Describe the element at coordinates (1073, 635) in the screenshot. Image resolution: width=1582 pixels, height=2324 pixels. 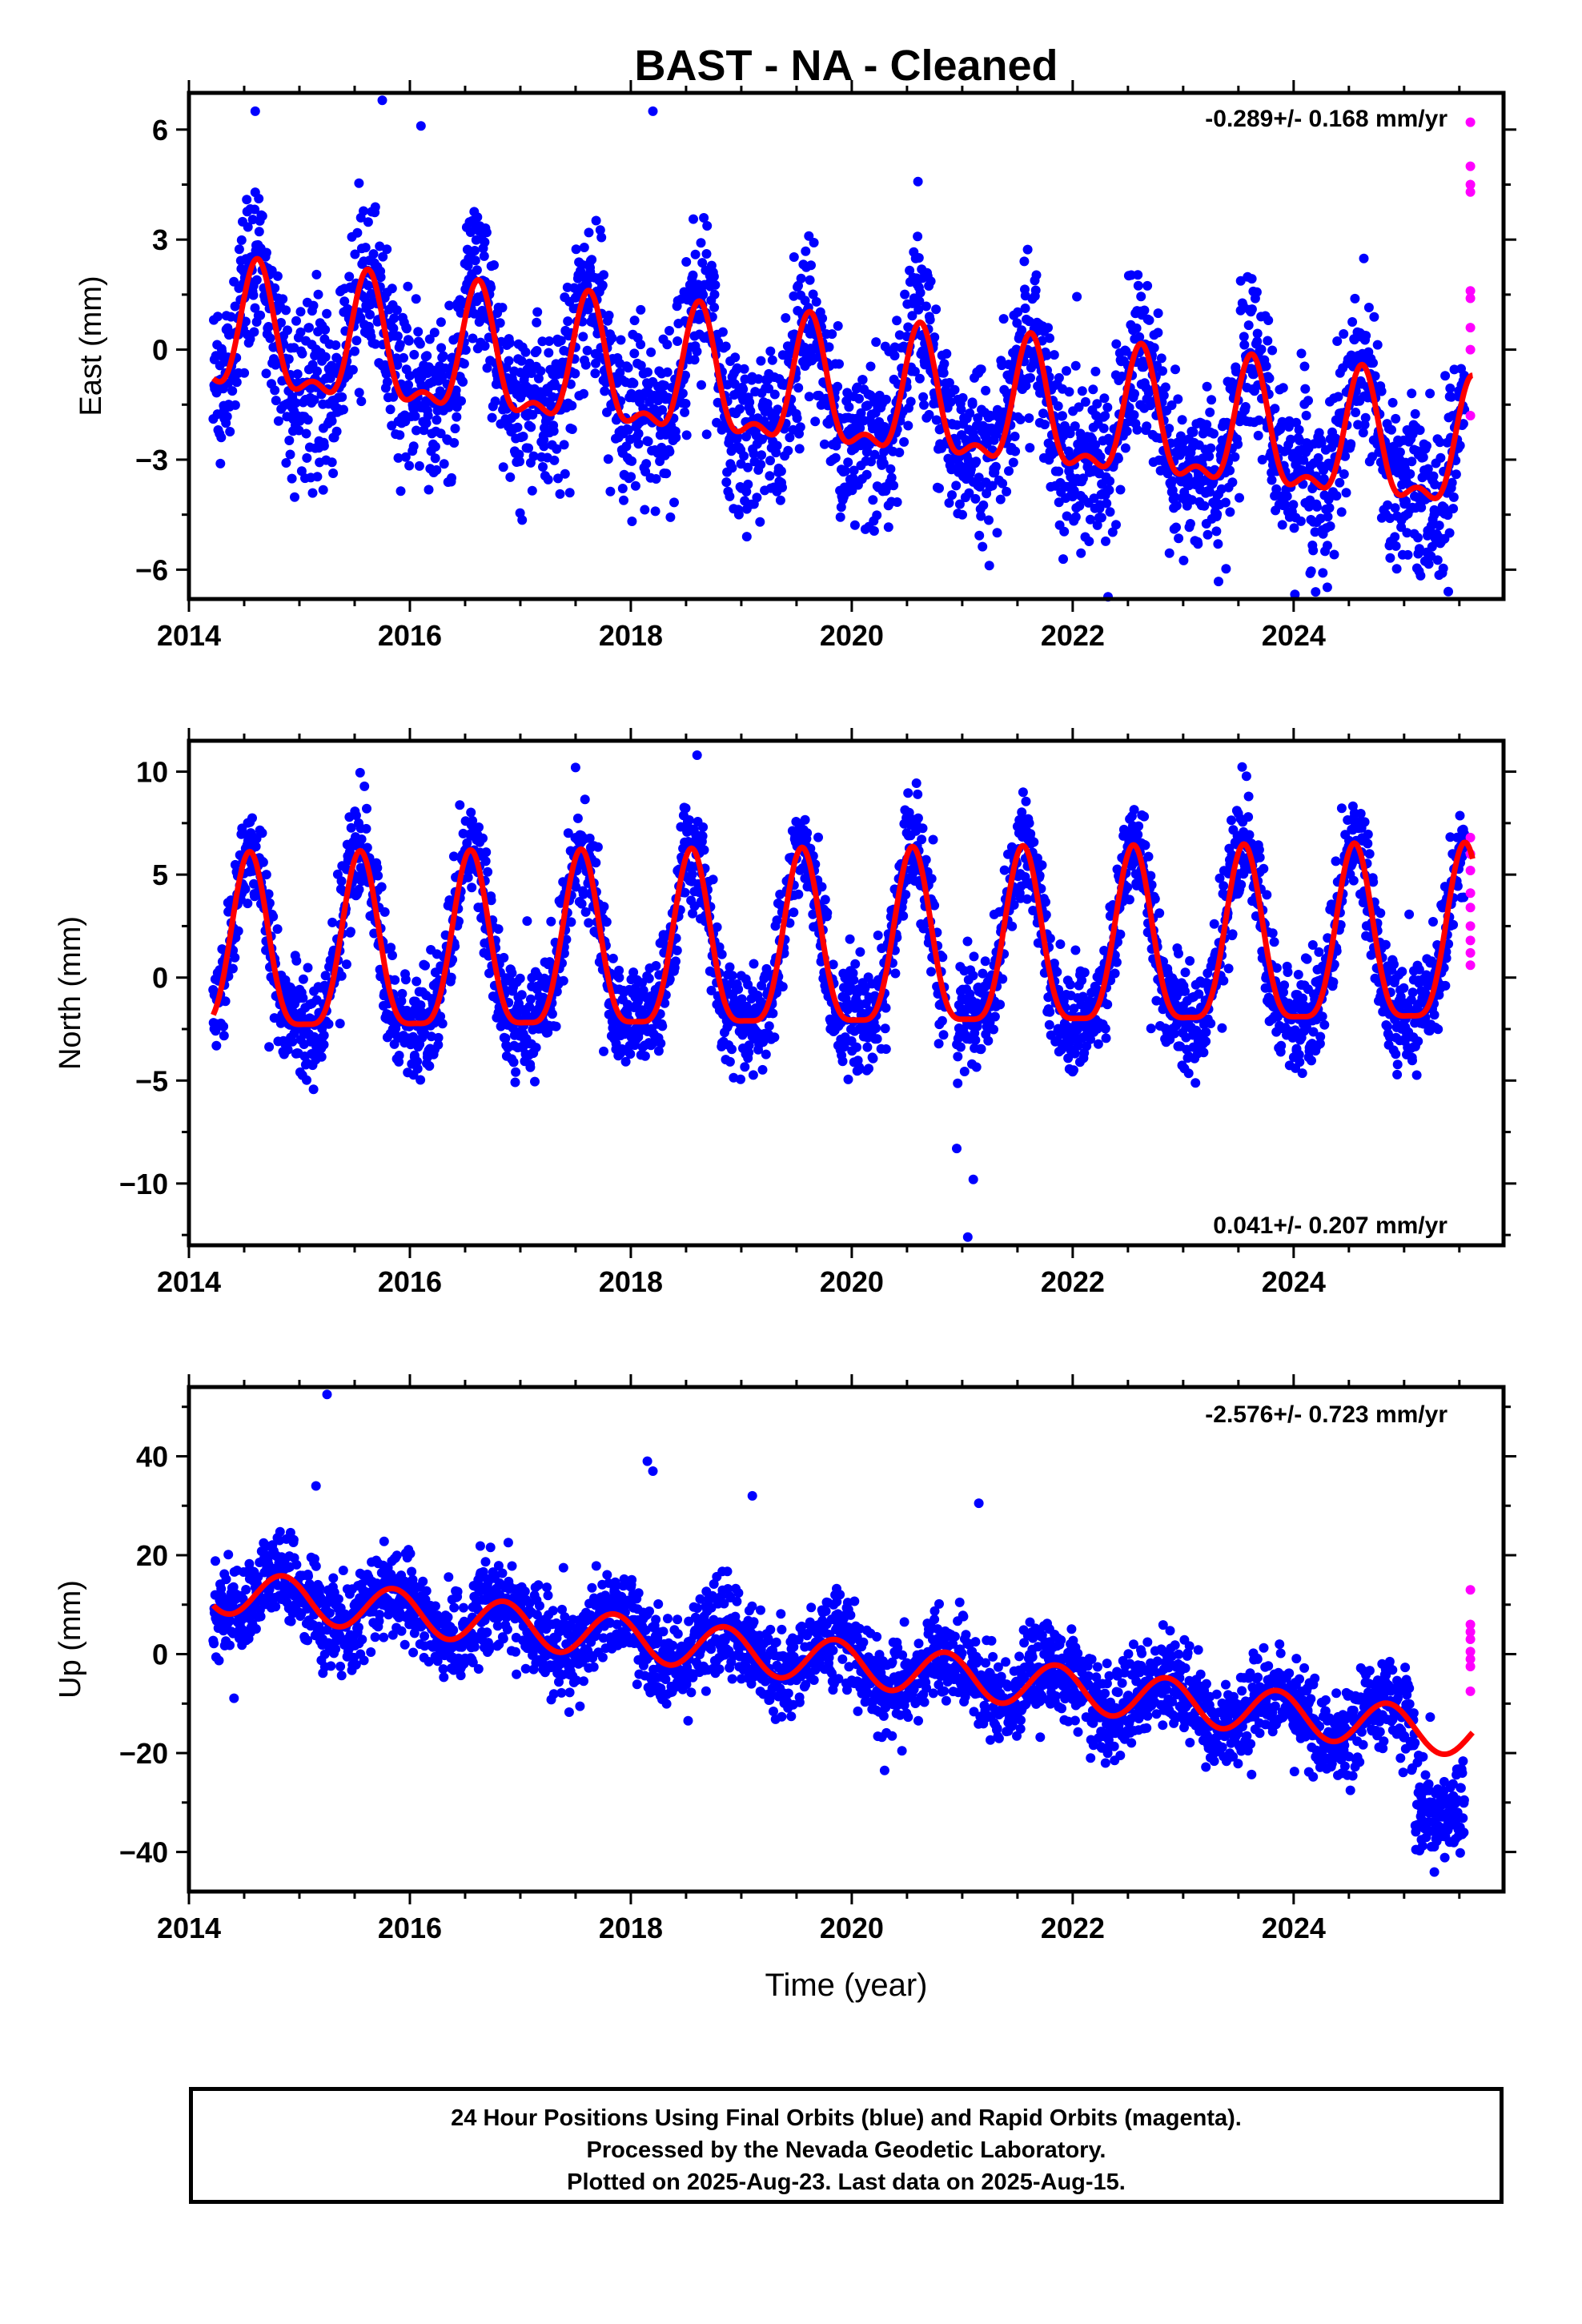
I see `east-x-tick-label: 2022` at that location.